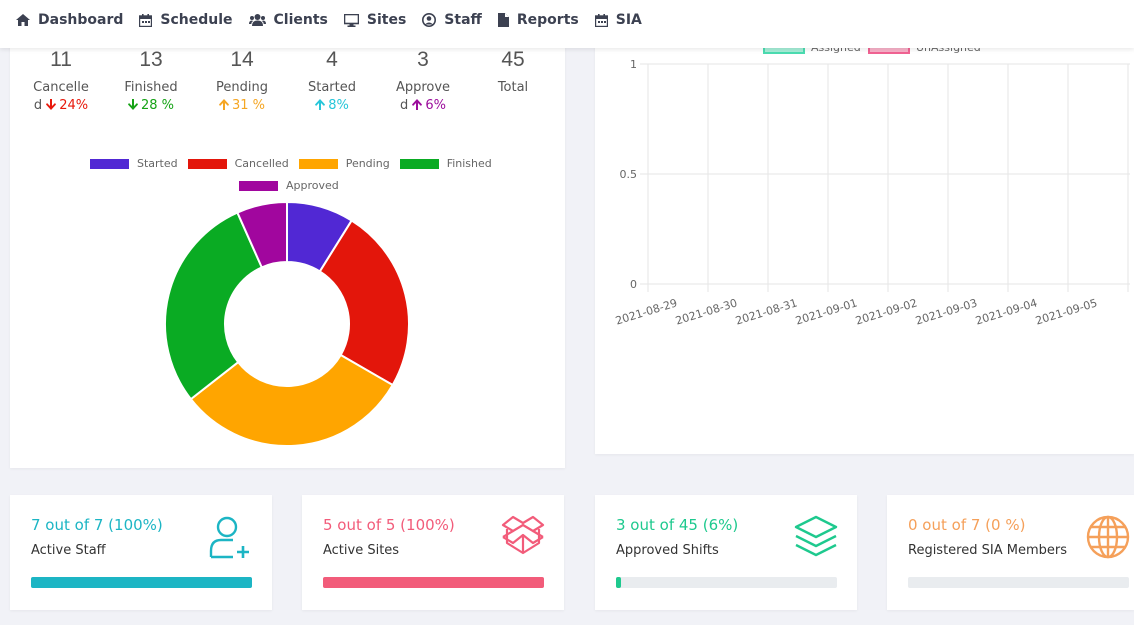 The width and height of the screenshot is (1134, 625). I want to click on stat-label-line1: Started, so click(331, 87).